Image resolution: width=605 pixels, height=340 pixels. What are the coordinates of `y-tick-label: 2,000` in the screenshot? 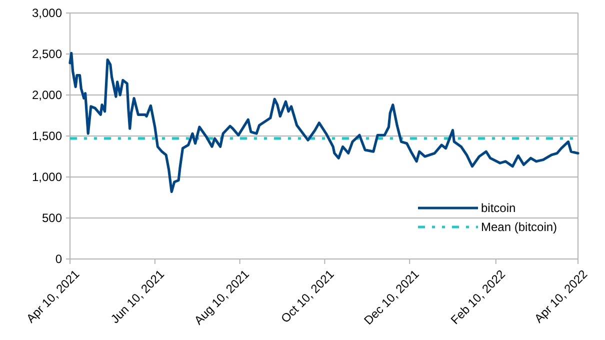 It's located at (47, 95).